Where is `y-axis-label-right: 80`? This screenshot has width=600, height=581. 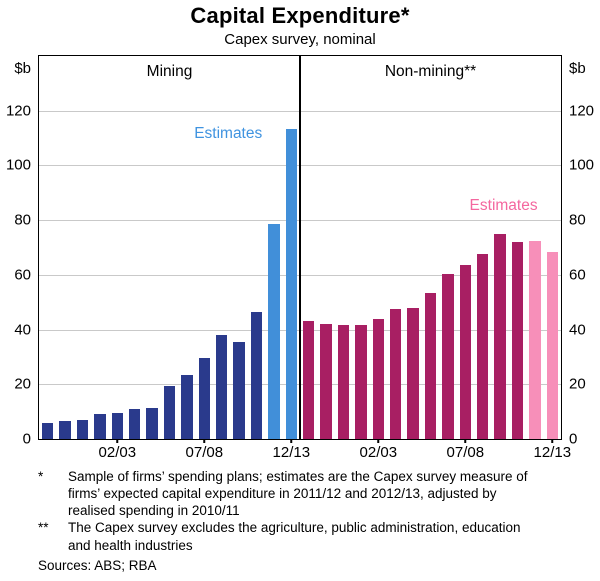 y-axis-label-right: 80 is located at coordinates (577, 220).